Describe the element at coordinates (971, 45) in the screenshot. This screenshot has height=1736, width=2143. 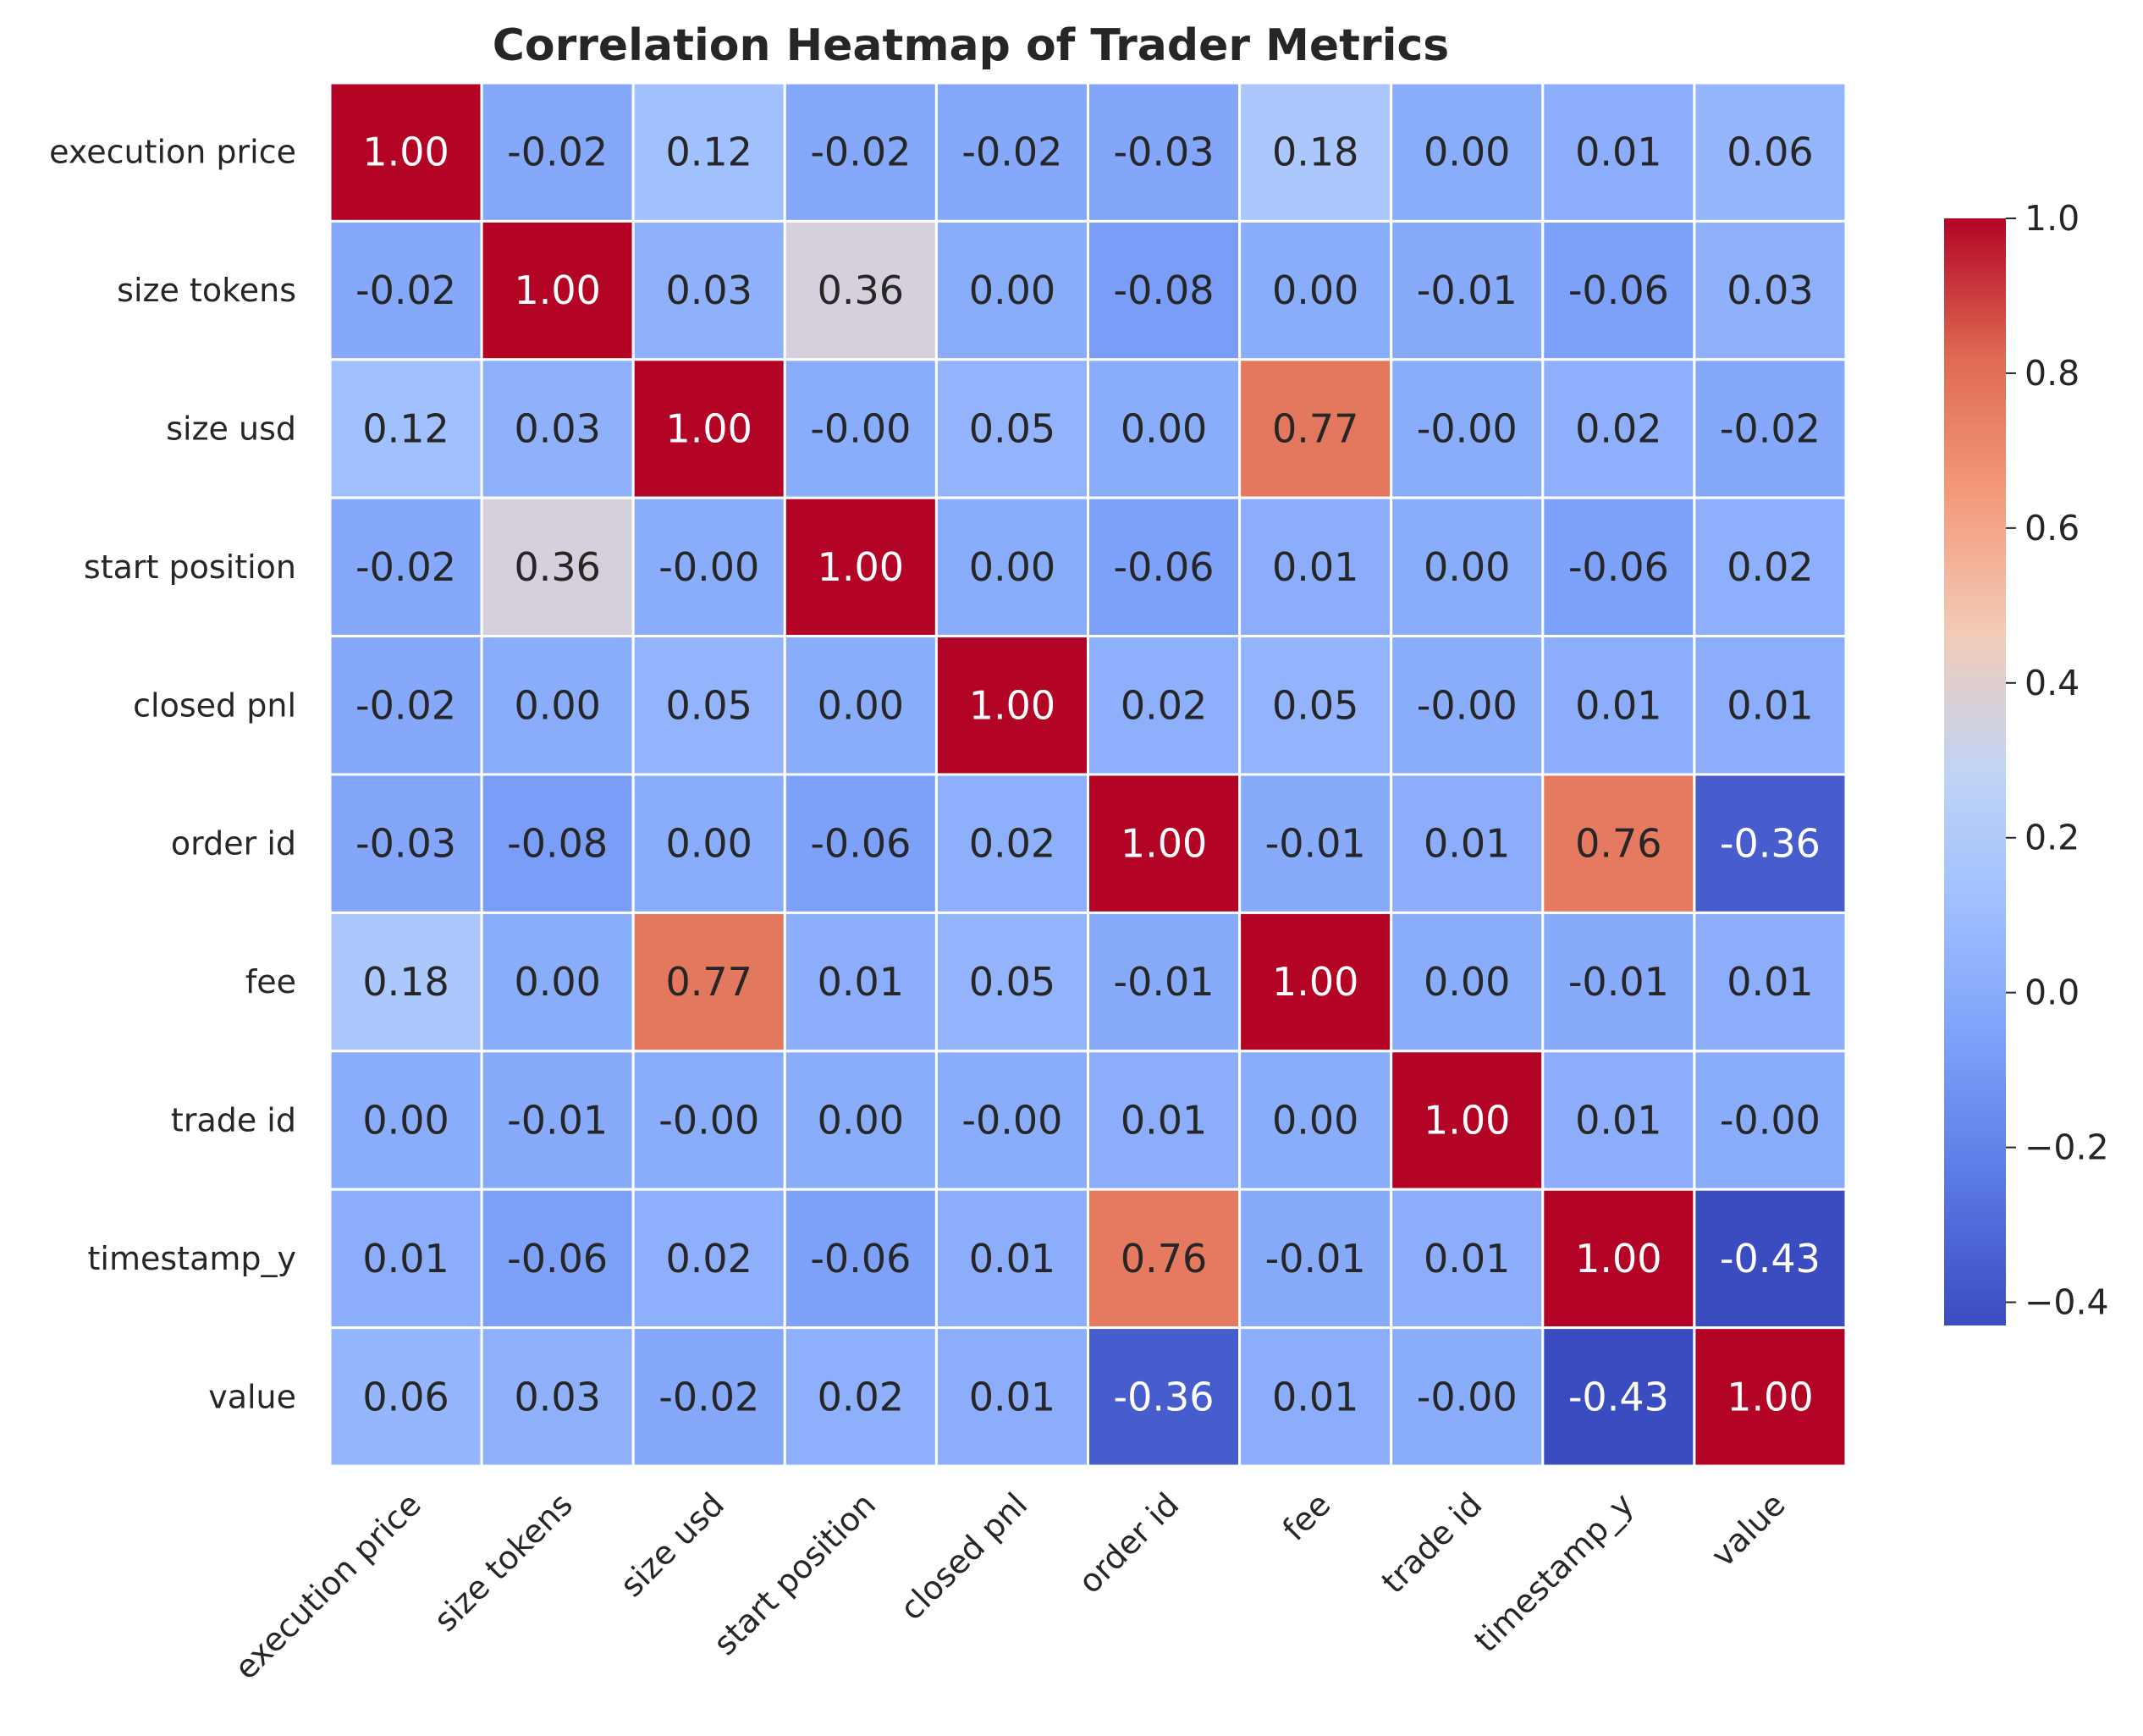
I see `chart-title: Correlation Heatmap of Trader Metrics` at that location.